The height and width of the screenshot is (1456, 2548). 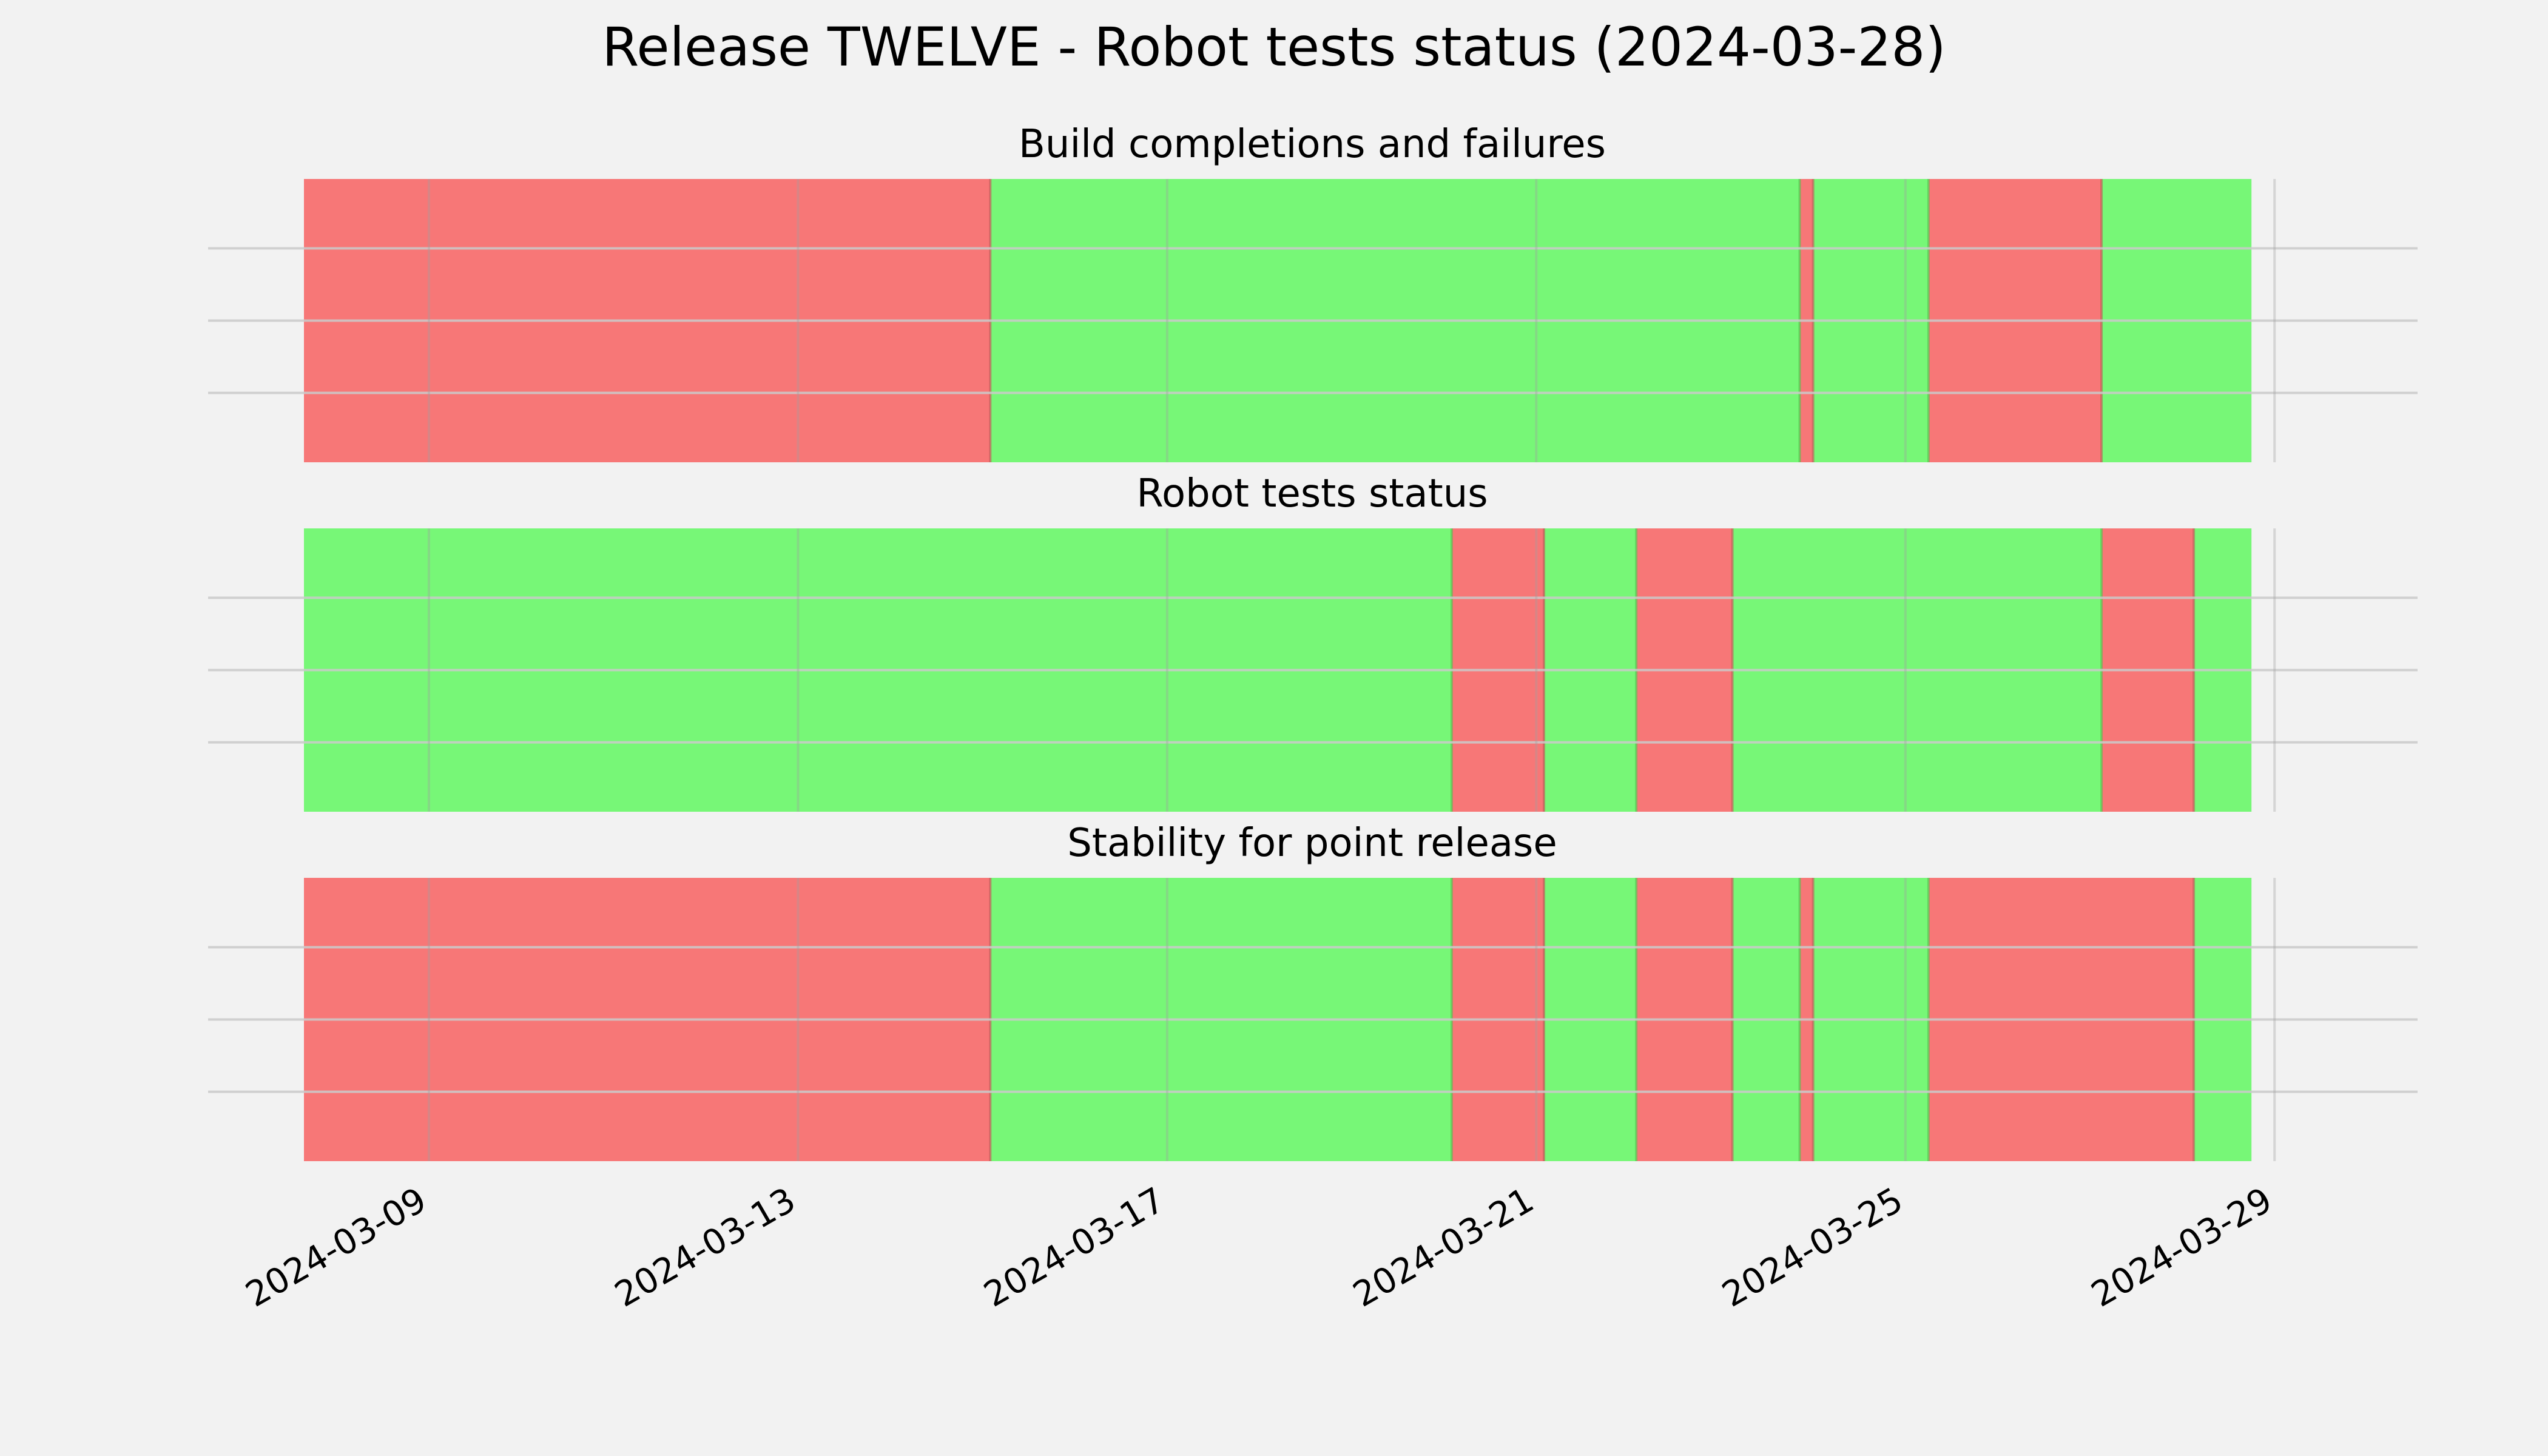 I want to click on x-tick-label: 2024-03-09, so click(x=336, y=1247).